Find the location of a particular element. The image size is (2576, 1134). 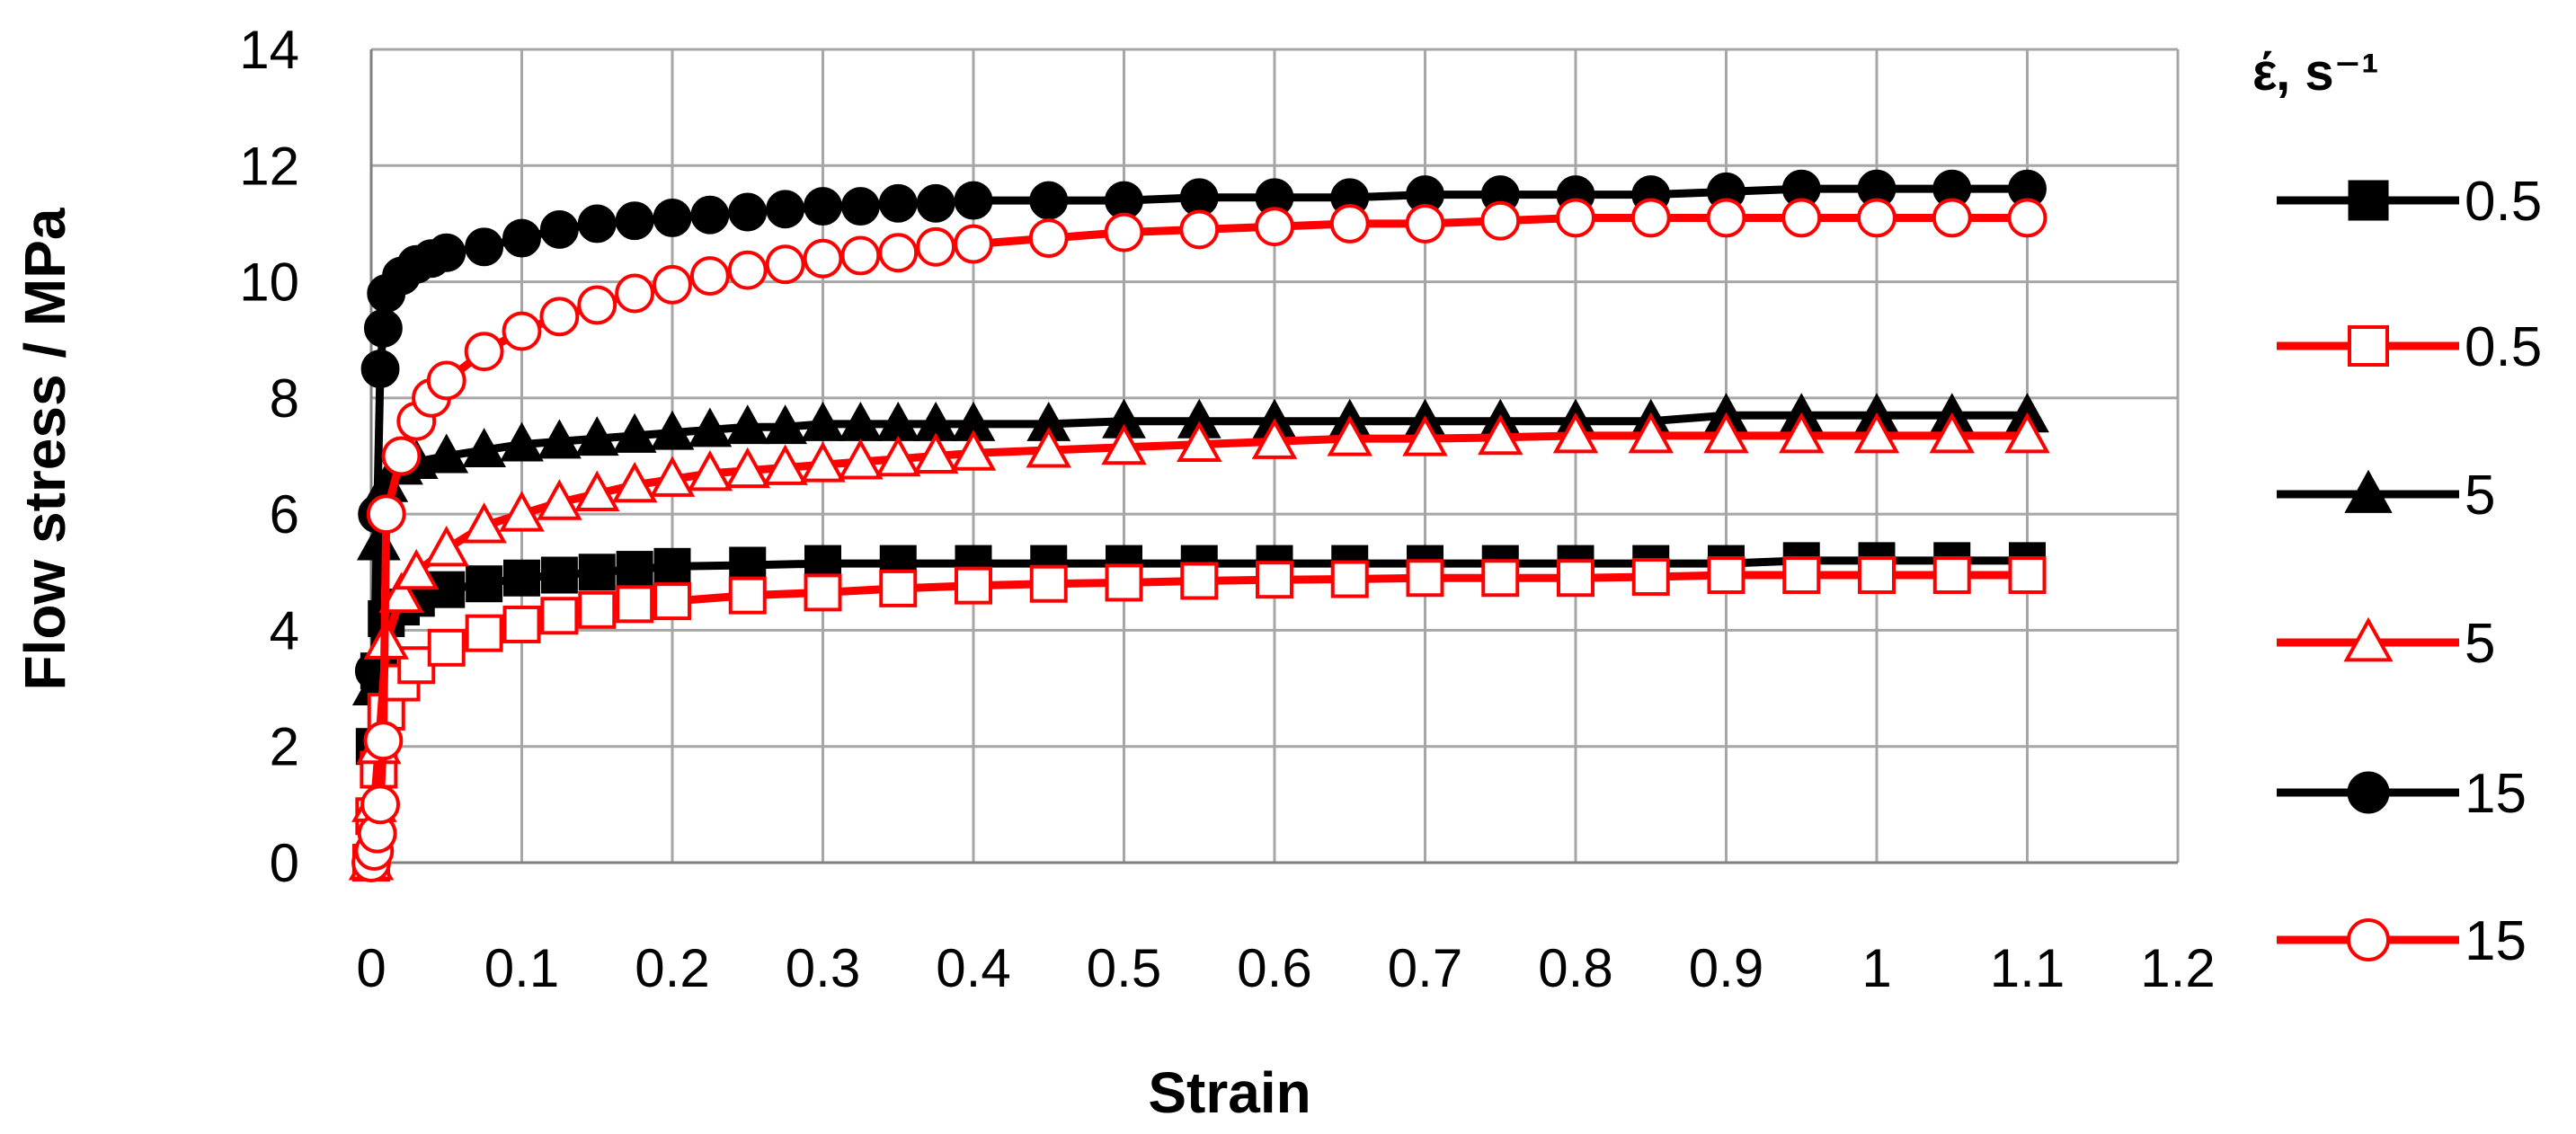

legend-item-3: 5 is located at coordinates (2386, 496).